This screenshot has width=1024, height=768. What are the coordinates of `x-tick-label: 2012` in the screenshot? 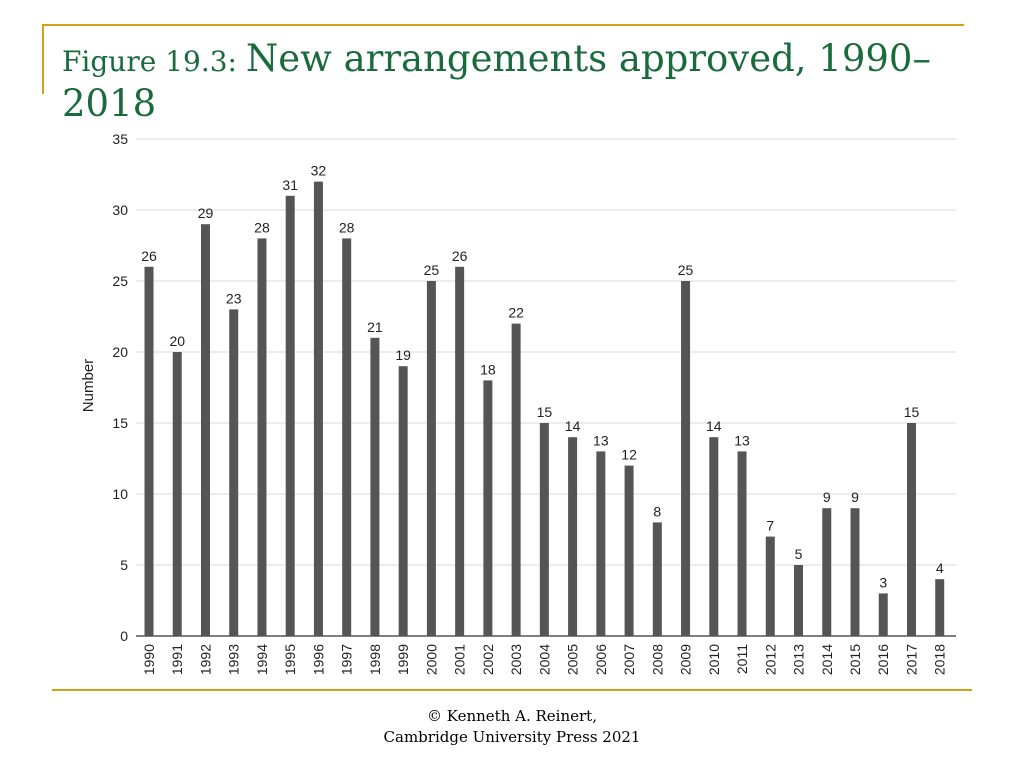 It's located at (770, 659).